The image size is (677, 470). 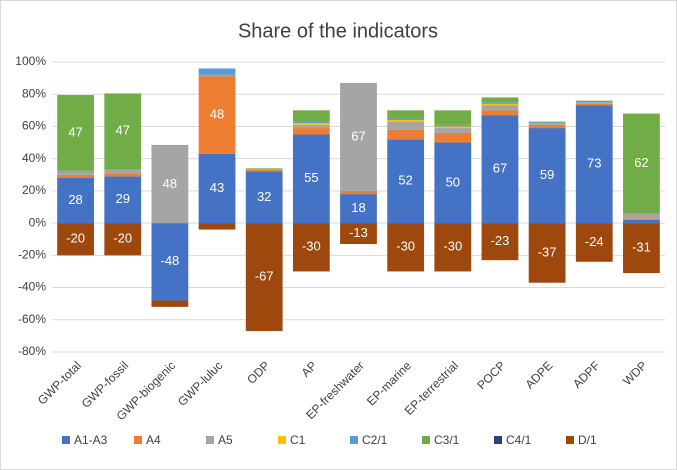 I want to click on y-tick-label: 20%, so click(x=34, y=190).